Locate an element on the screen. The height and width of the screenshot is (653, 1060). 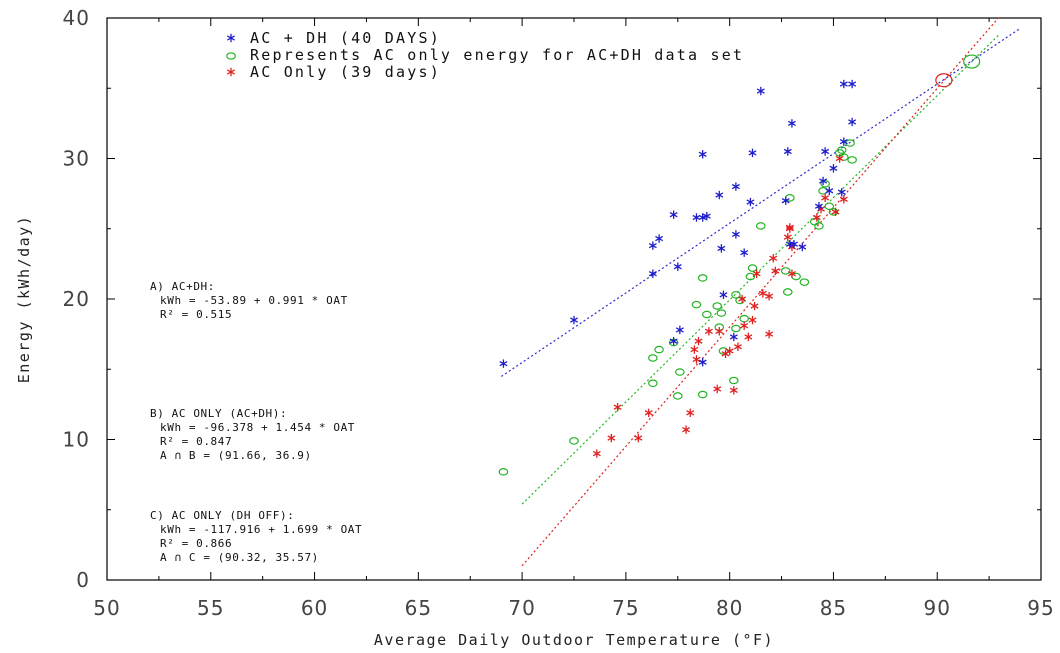
x-tick-label: 85 is located at coordinates (833, 608).